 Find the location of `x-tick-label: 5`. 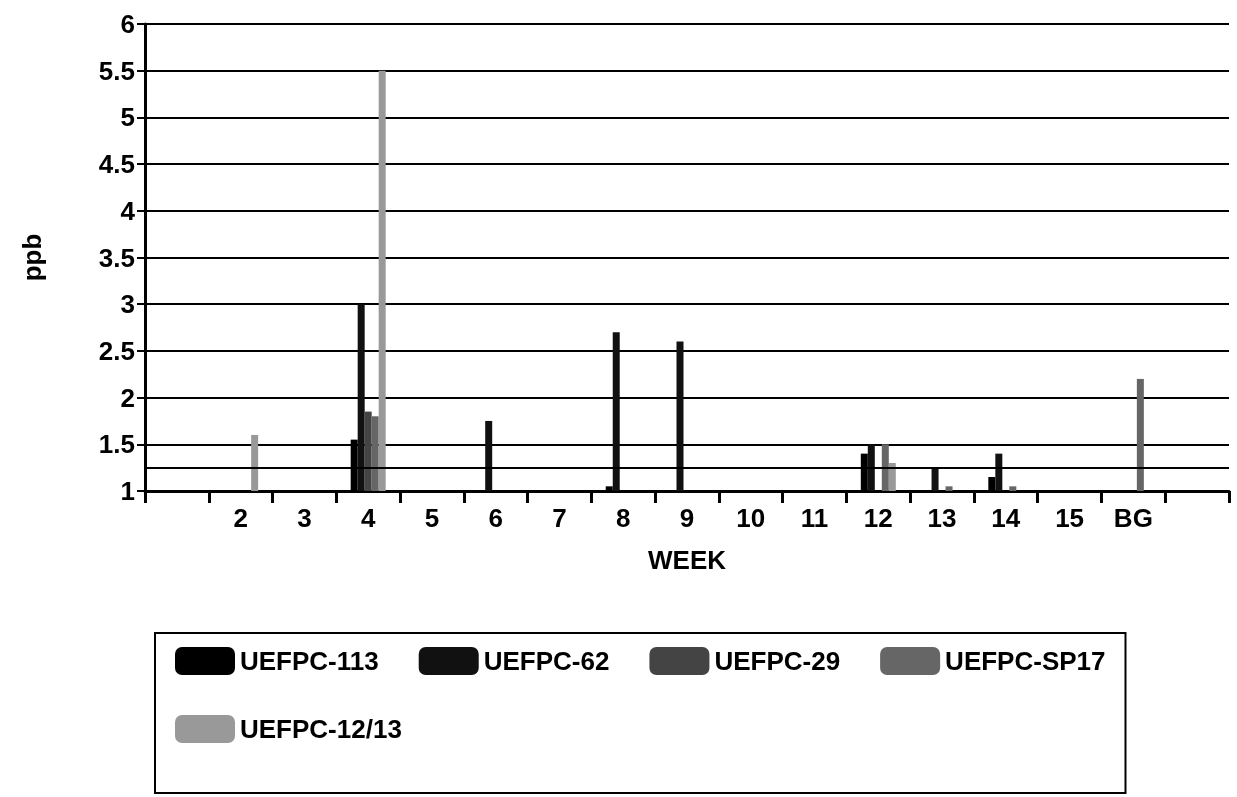

x-tick-label: 5 is located at coordinates (432, 518).